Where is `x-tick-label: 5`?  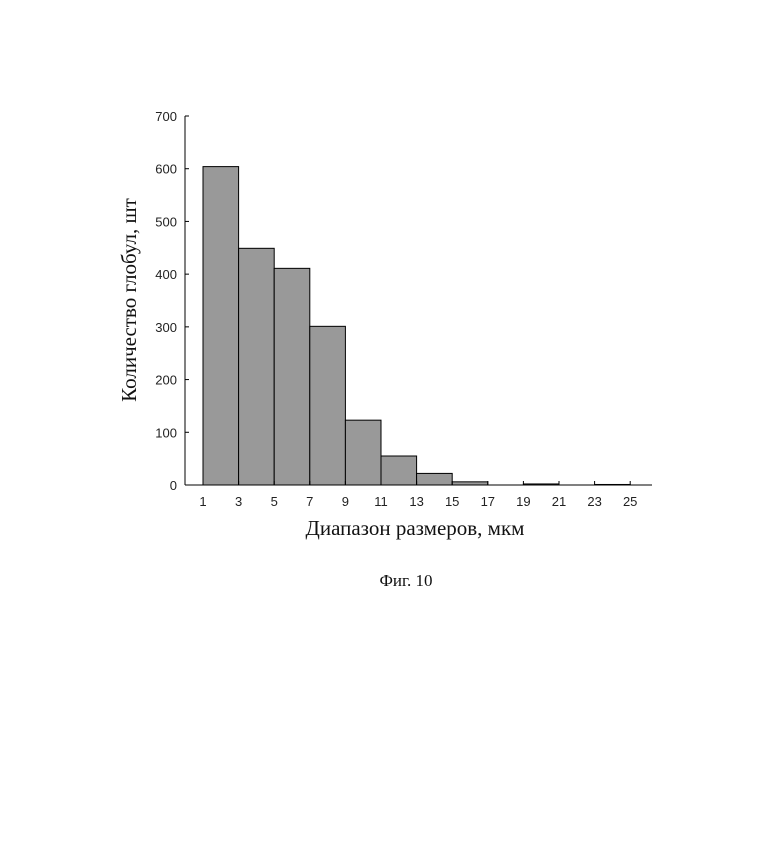
x-tick-label: 5 is located at coordinates (274, 501).